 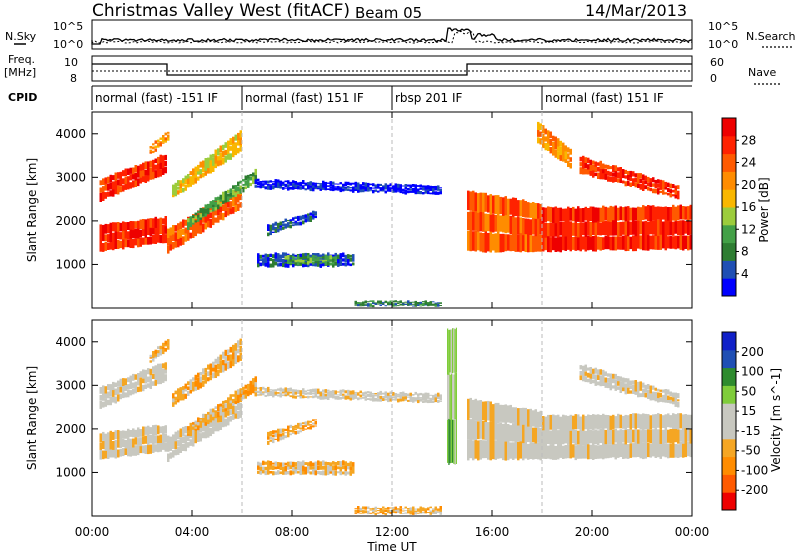 What do you see at coordinates (292, 532) in the screenshot?
I see `x-tick-label: 08:00` at bounding box center [292, 532].